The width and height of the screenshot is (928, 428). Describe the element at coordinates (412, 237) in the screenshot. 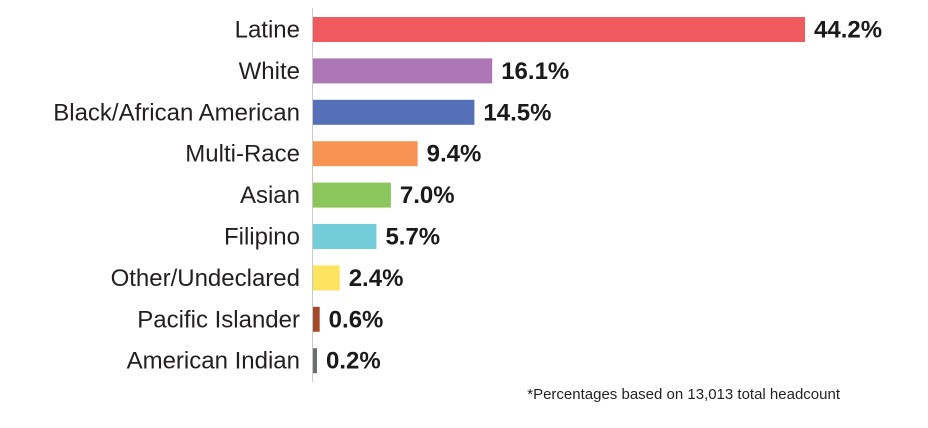

I see `value-label: 5.7%` at that location.